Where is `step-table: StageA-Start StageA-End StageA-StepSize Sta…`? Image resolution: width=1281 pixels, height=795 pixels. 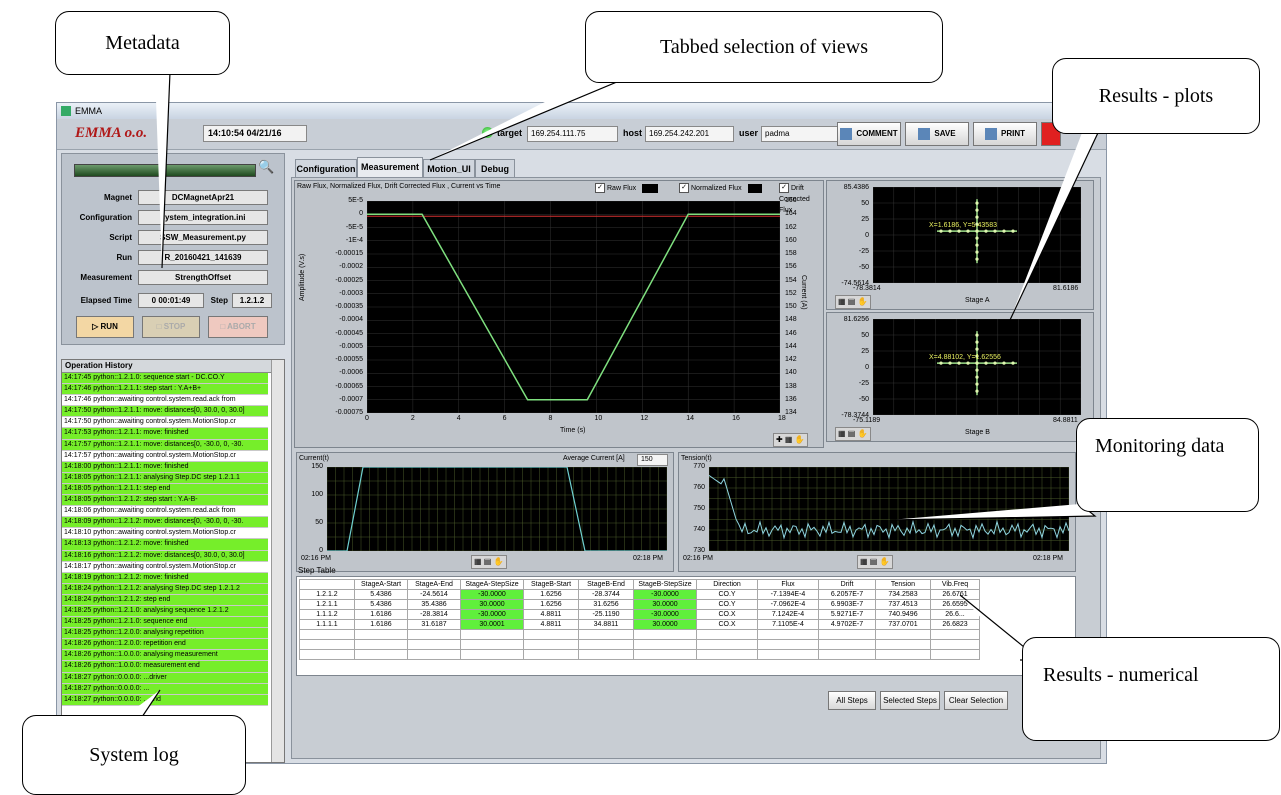 step-table: StageA-Start StageA-End StageA-StepSize Sta… is located at coordinates (686, 626).